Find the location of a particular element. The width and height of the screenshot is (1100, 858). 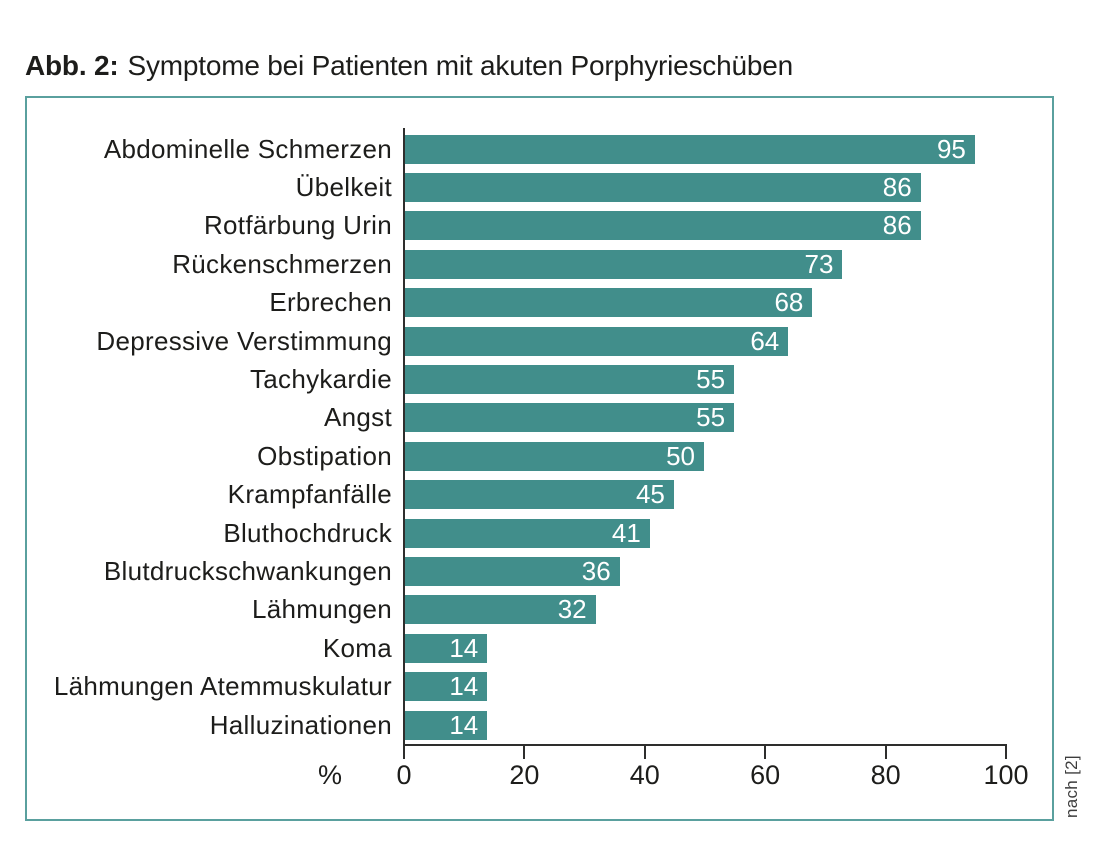

bar-row: Abdominelle Schmerzen 95 is located at coordinates (539, 149).